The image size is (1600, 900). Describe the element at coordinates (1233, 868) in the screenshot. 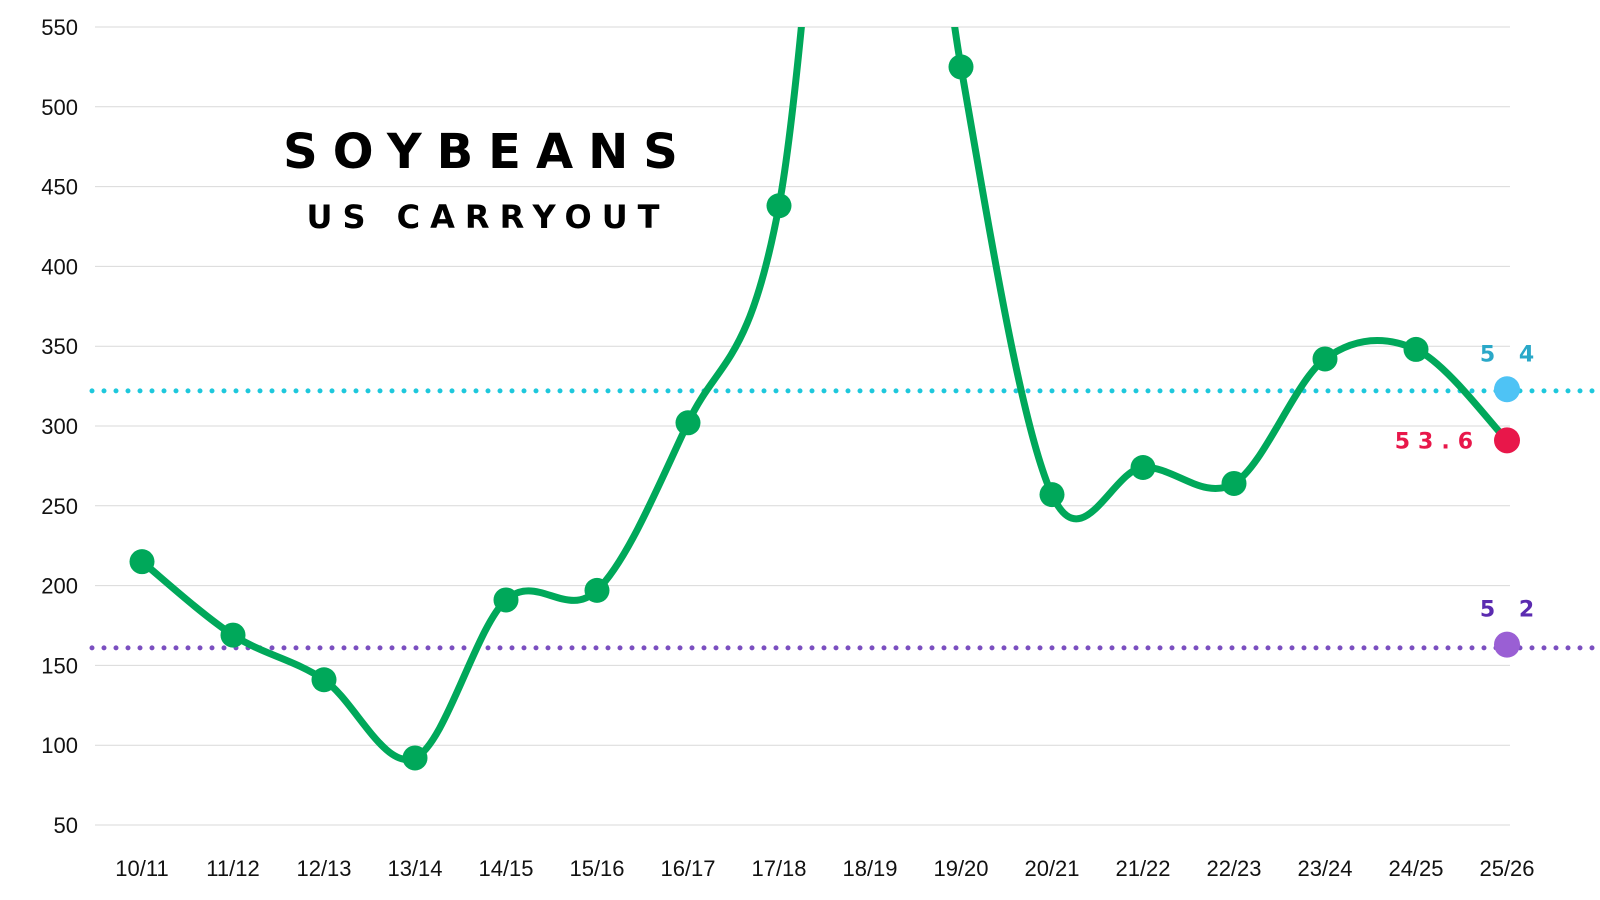

I see `x-tick-label: 22/23` at that location.